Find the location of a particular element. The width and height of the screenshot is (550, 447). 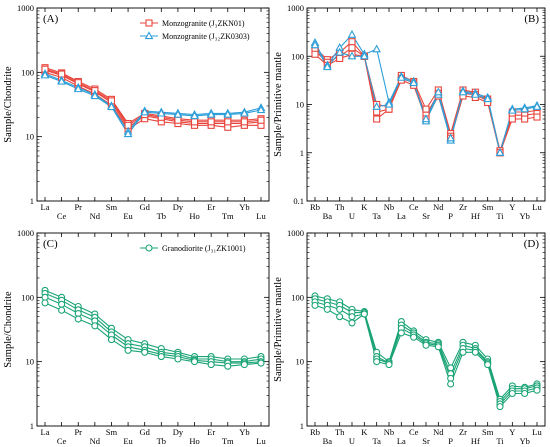

panel-label: (C) is located at coordinates (50, 244).